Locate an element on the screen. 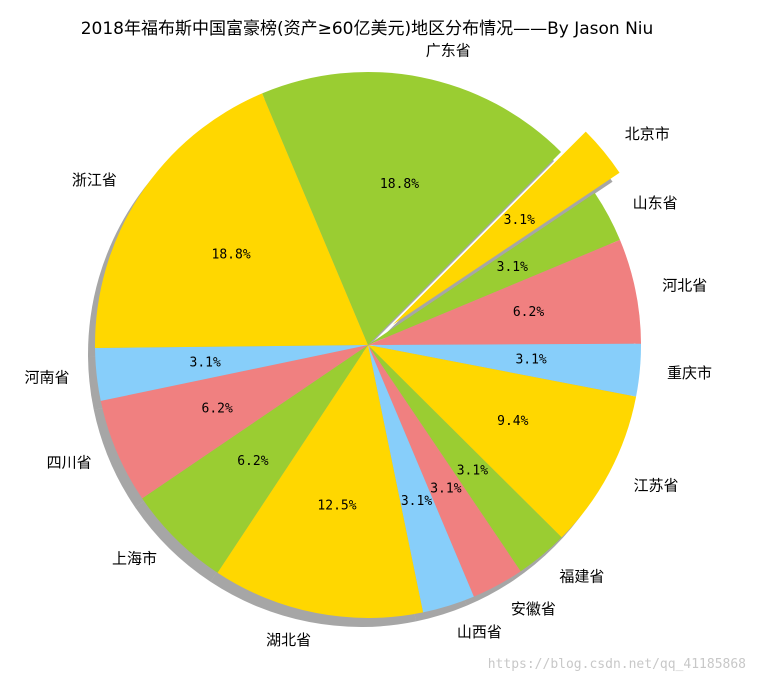  percent-label-13: 18.8% is located at coordinates (399, 184).